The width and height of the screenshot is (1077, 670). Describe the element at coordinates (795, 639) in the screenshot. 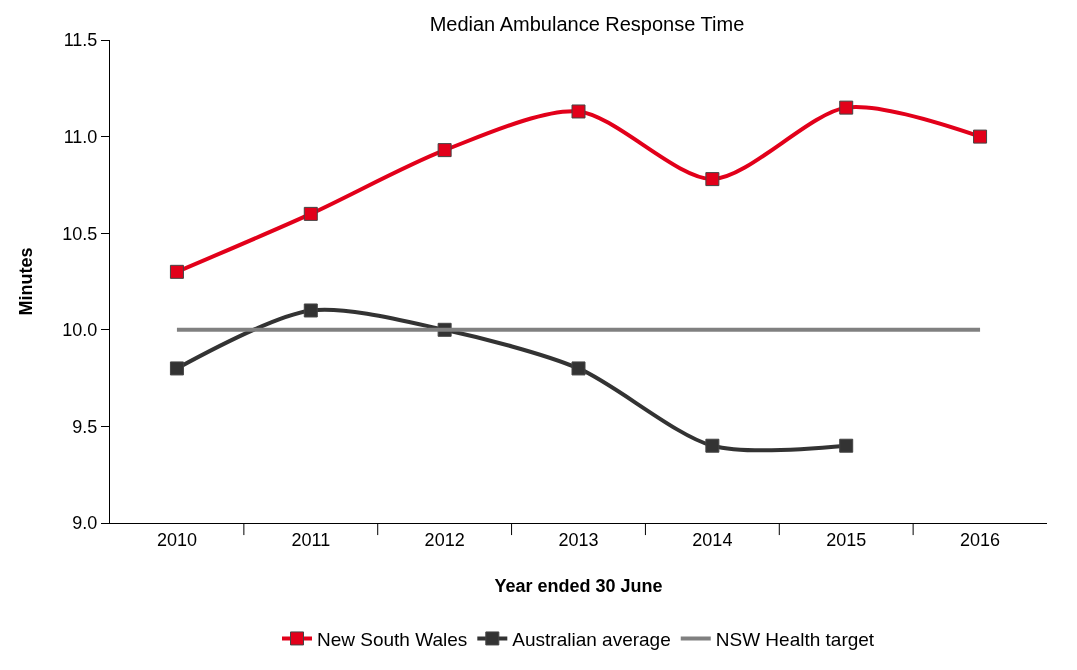

I see `legend-label: NSW Health target` at that location.